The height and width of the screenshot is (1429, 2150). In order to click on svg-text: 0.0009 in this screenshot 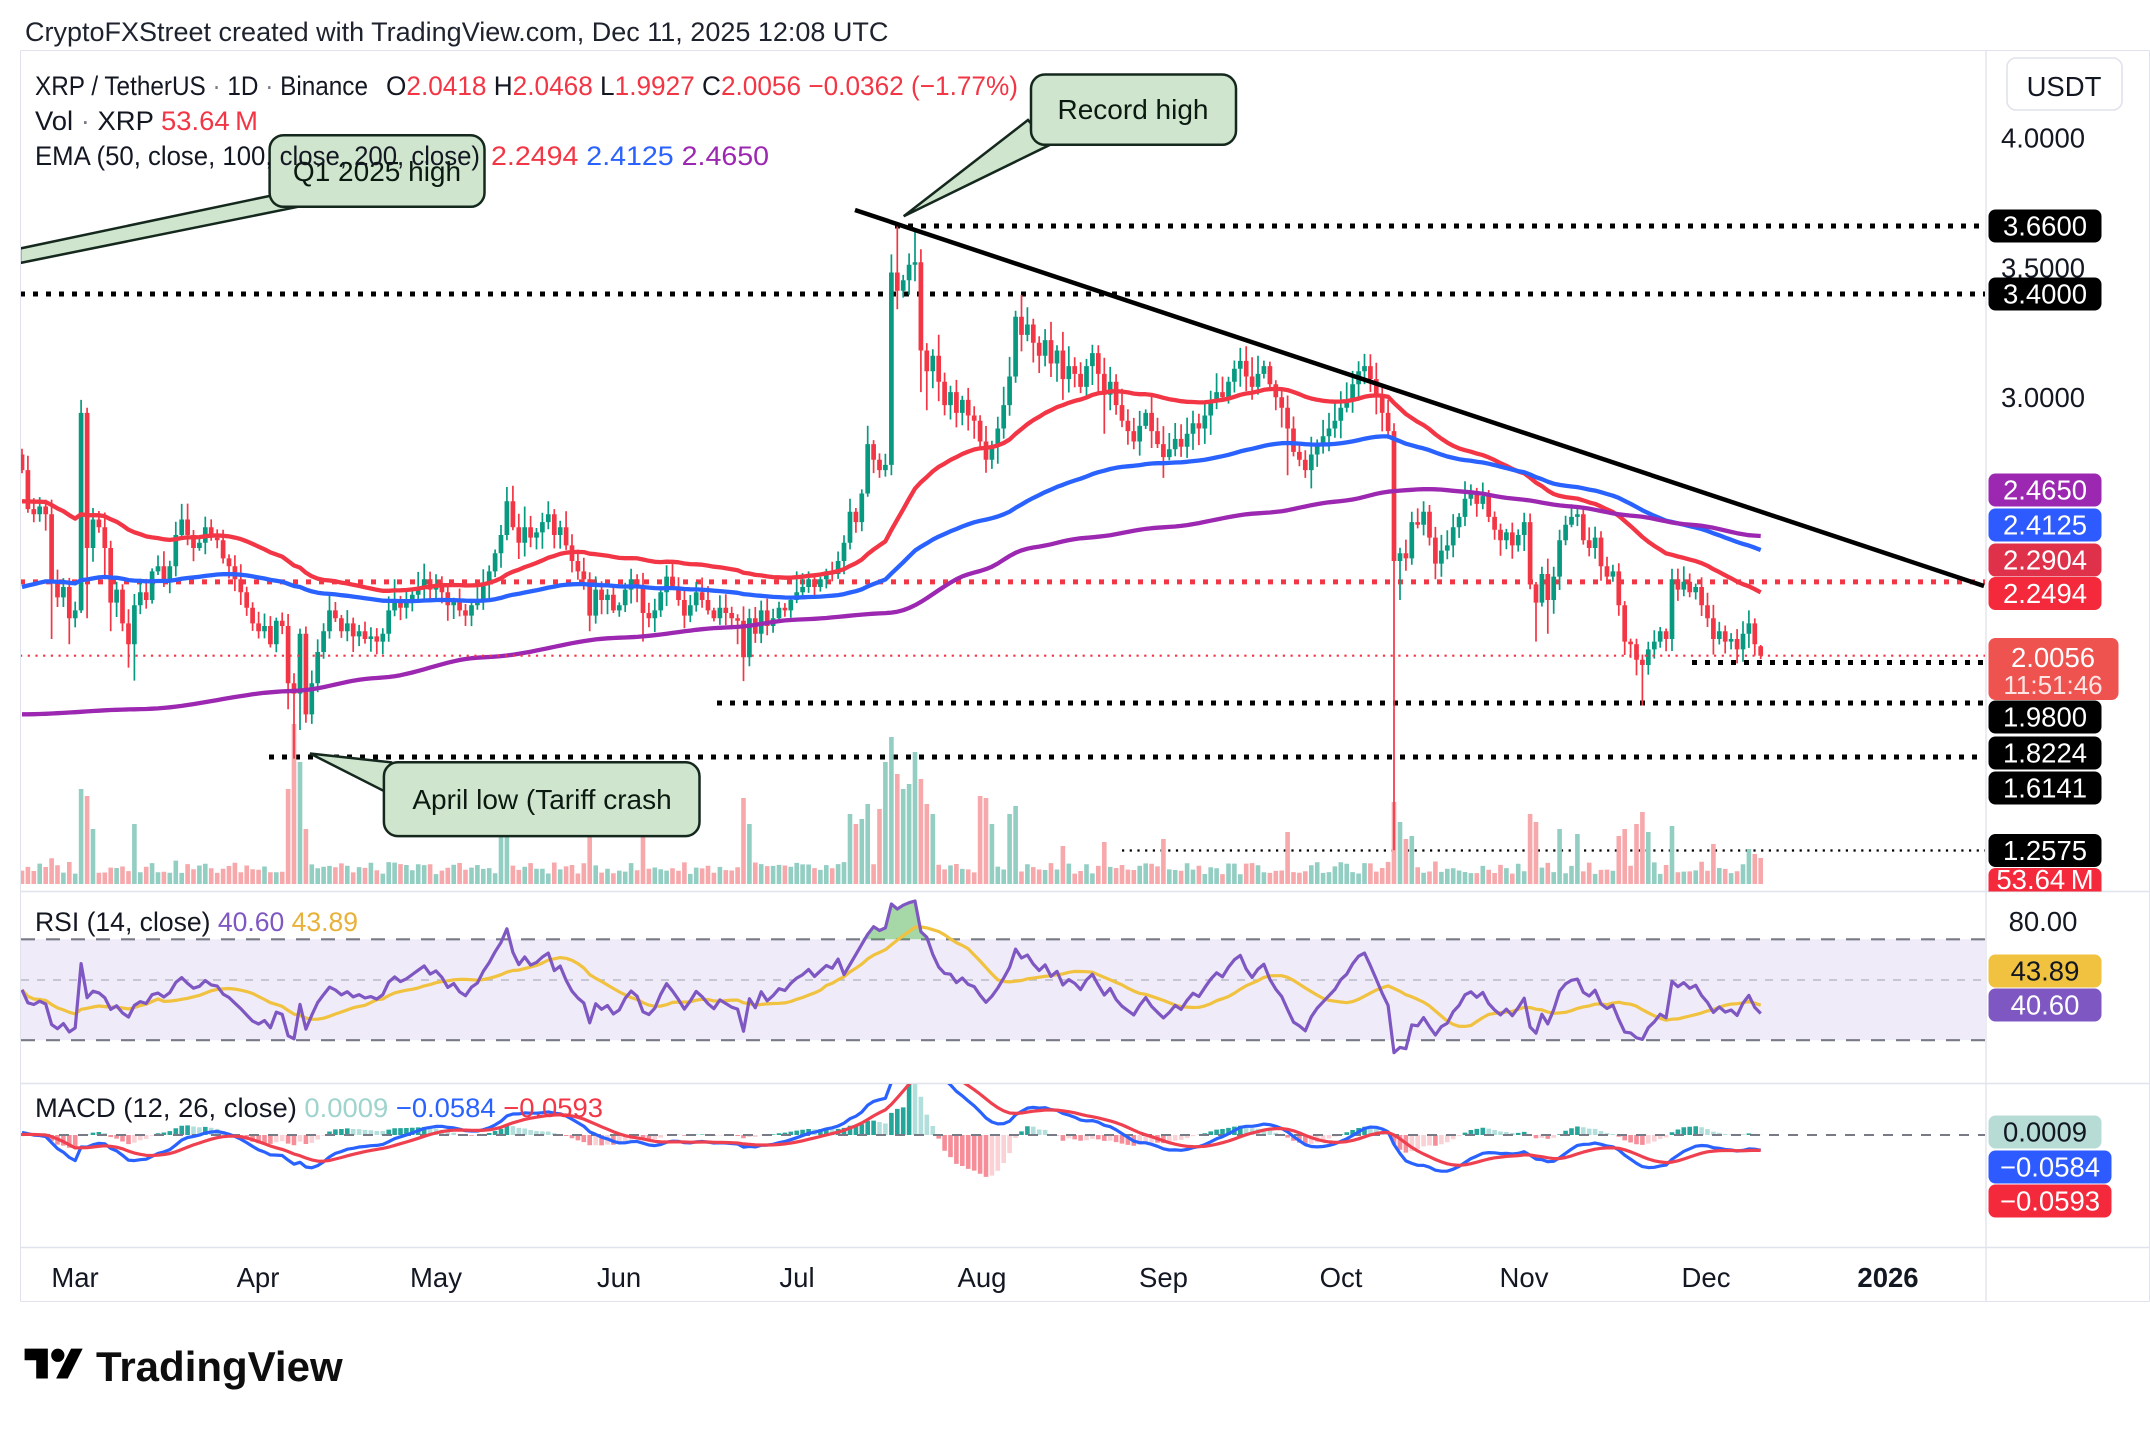, I will do `click(2045, 1132)`.